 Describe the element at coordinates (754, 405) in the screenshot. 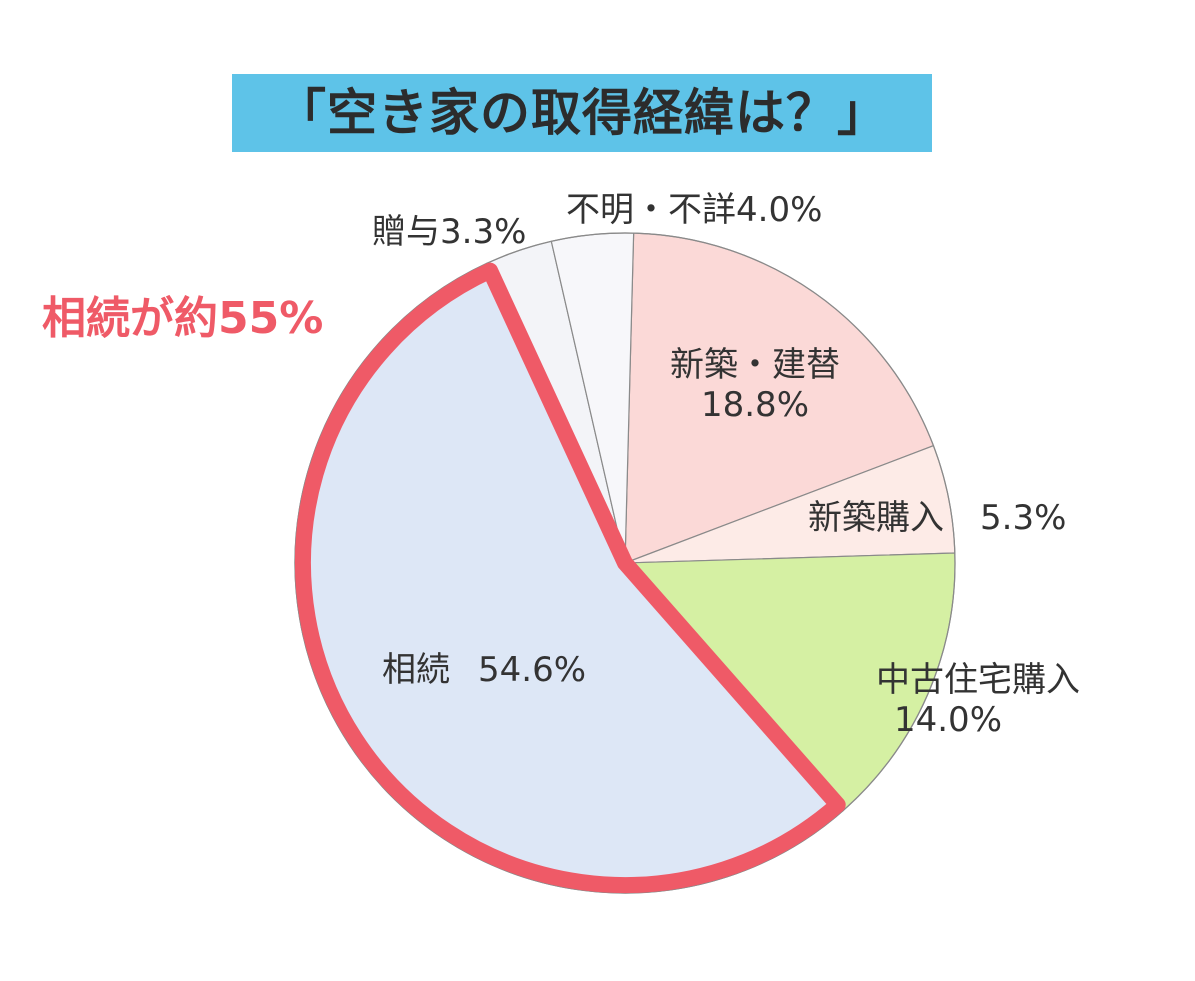

I see `label-shinchiku-tatekae-value: 18.8%` at that location.